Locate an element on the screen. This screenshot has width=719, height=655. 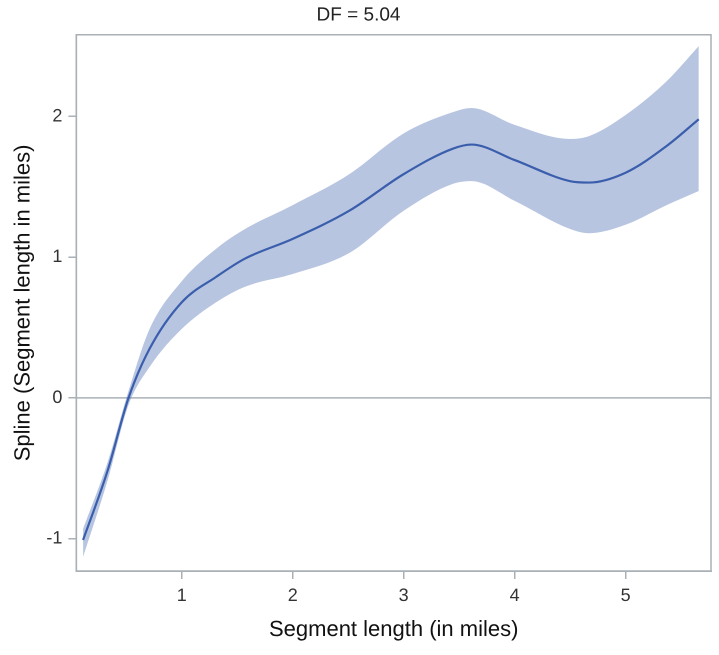
x-tick-label: 1 is located at coordinates (181, 594).